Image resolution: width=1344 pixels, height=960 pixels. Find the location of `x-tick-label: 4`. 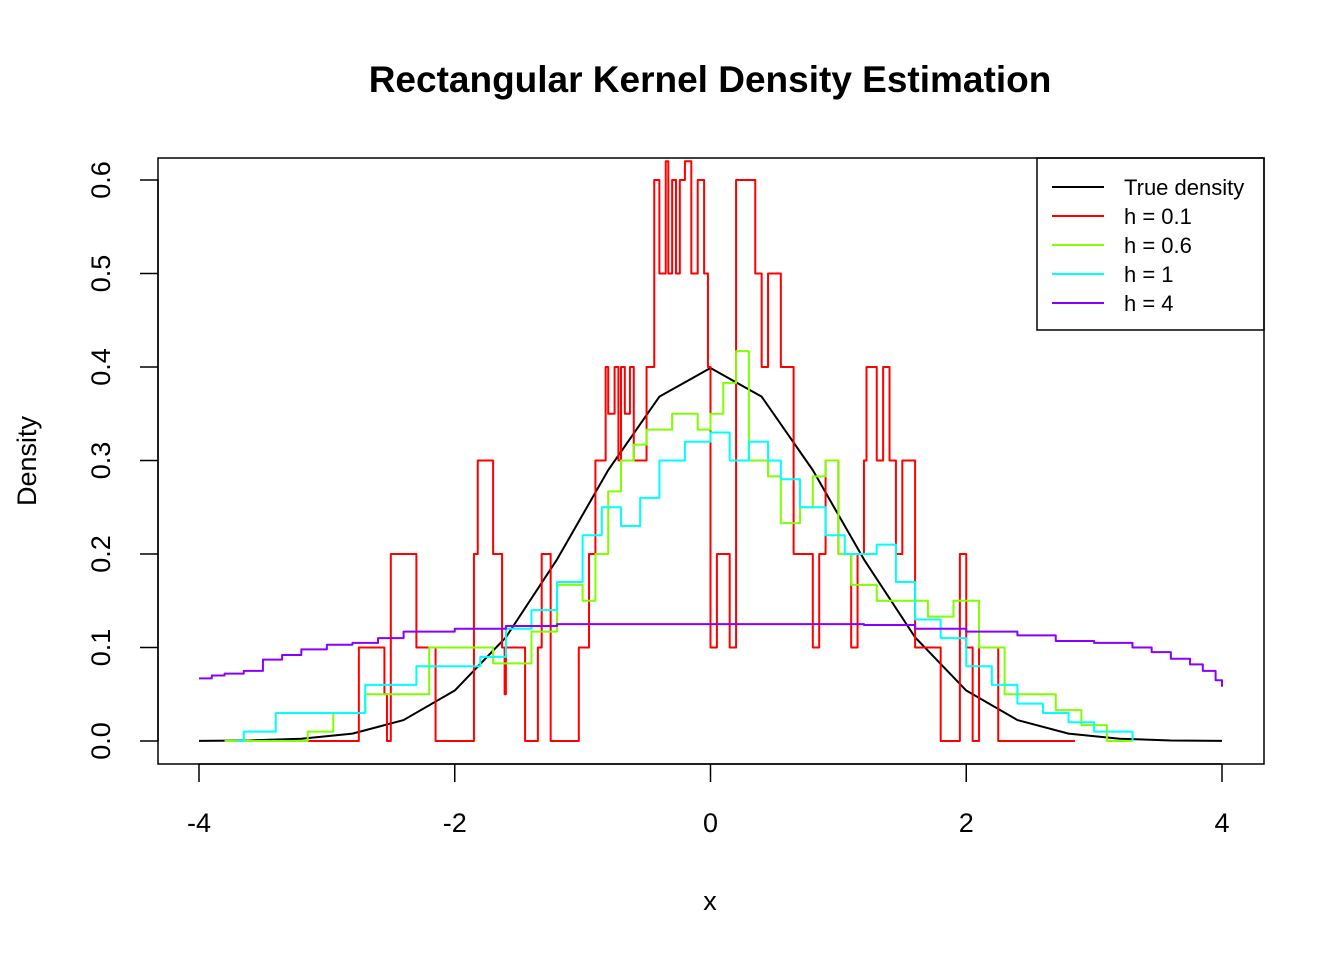

x-tick-label: 4 is located at coordinates (1221, 823).